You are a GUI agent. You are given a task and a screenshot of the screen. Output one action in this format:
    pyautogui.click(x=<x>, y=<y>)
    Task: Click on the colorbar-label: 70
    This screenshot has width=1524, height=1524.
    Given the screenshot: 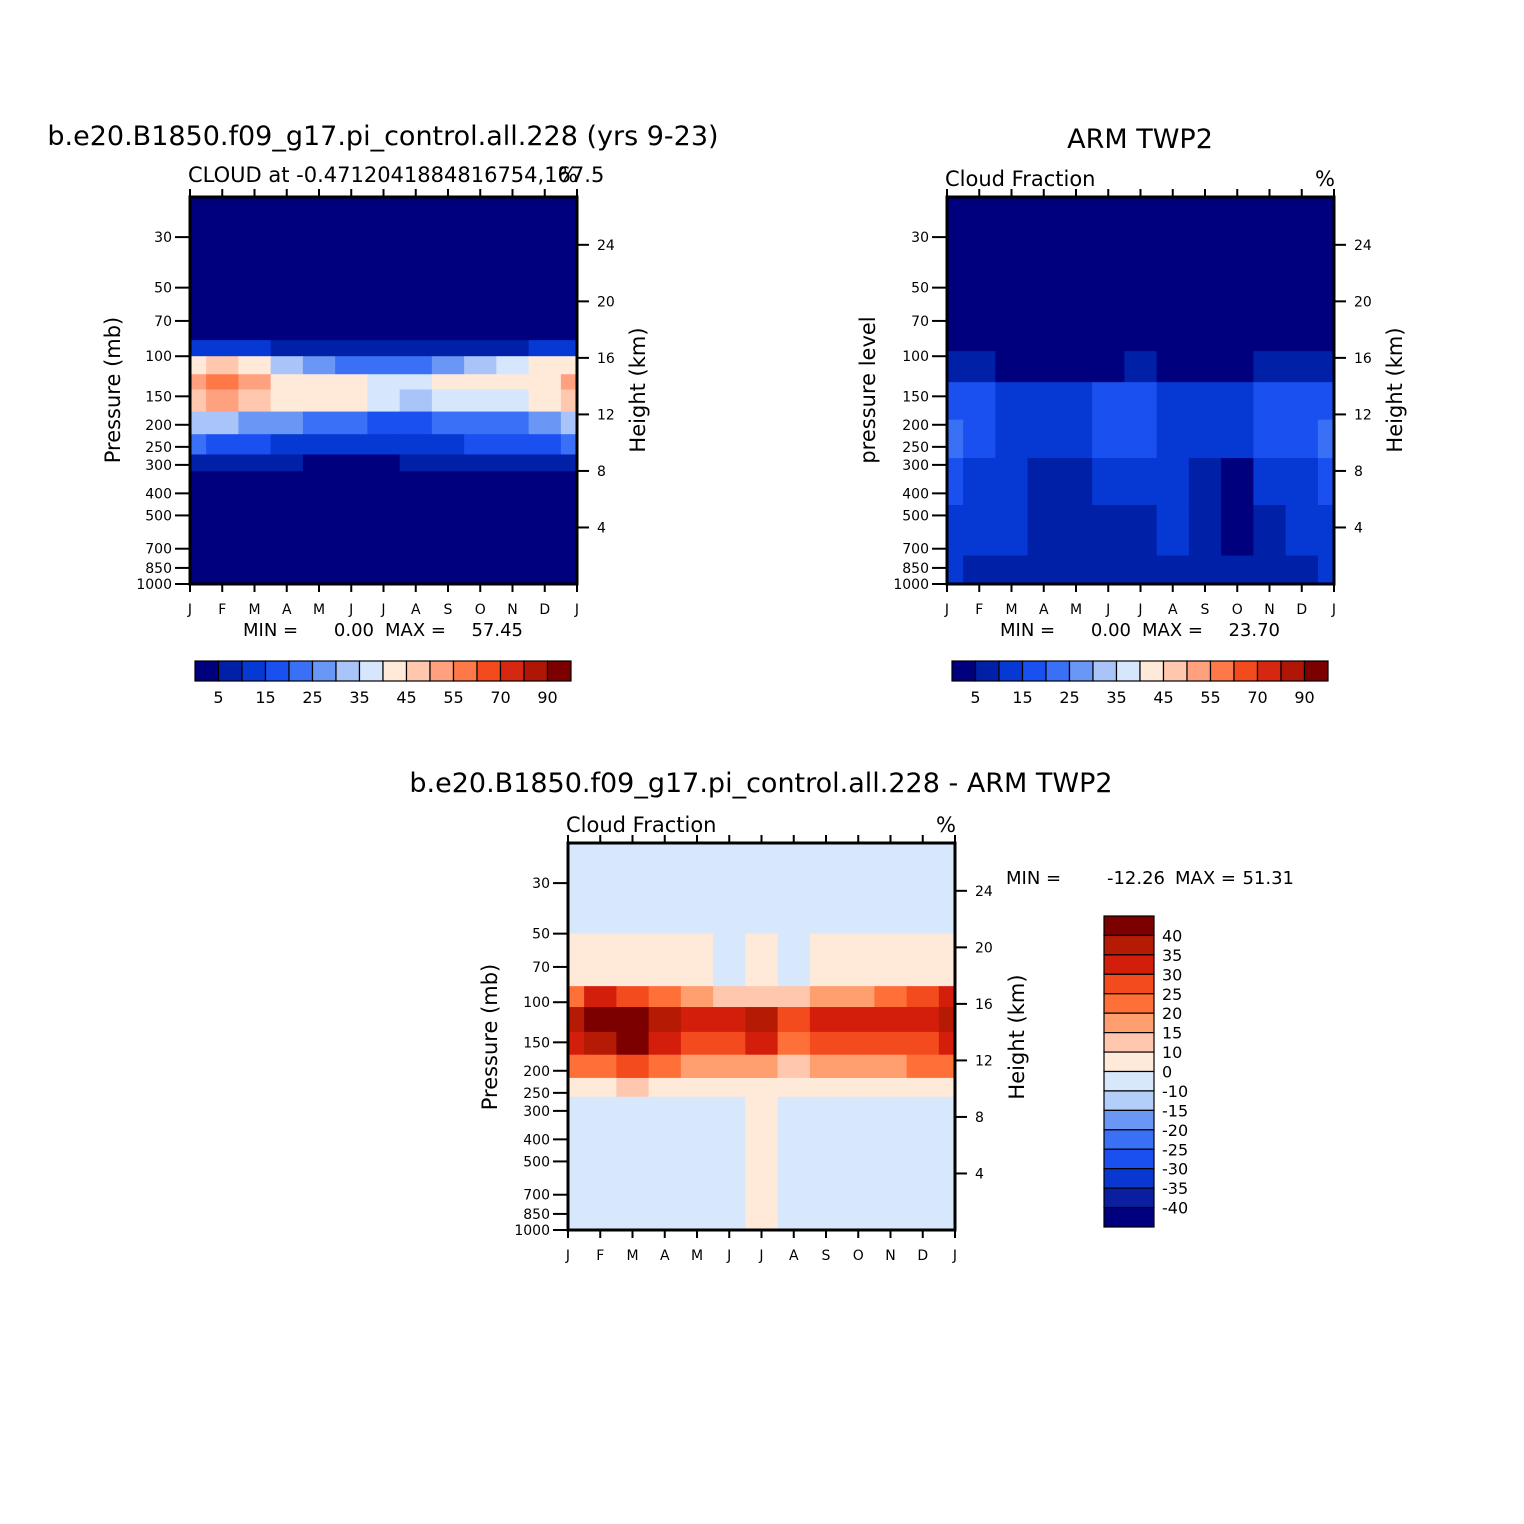 What is the action you would take?
    pyautogui.click(x=500, y=697)
    